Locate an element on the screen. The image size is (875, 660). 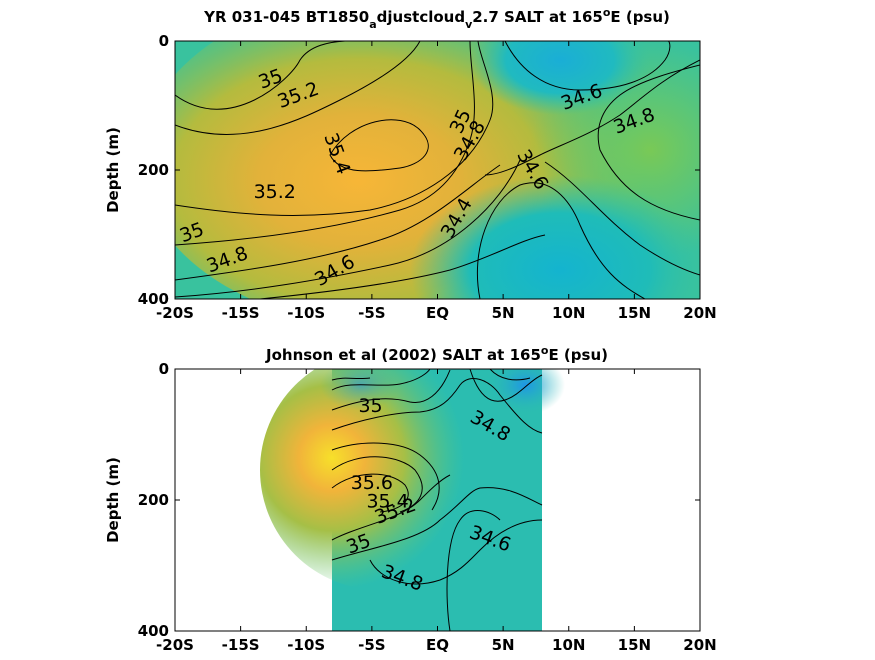
contour-label: 35.4 is located at coordinates (387, 501).